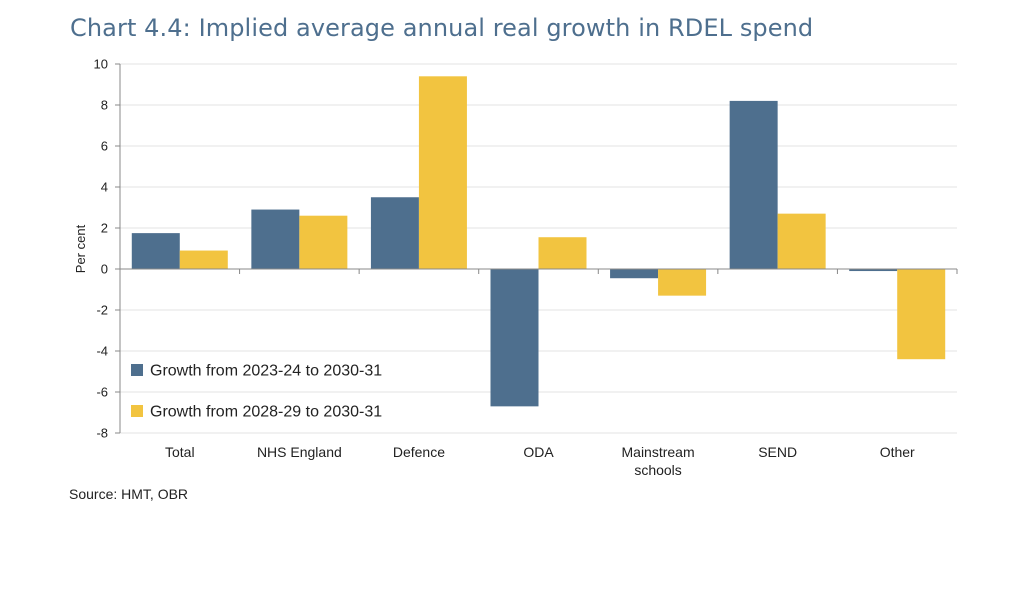 The height and width of the screenshot is (591, 1015). I want to click on y-tick-label: 4, so click(104, 187).